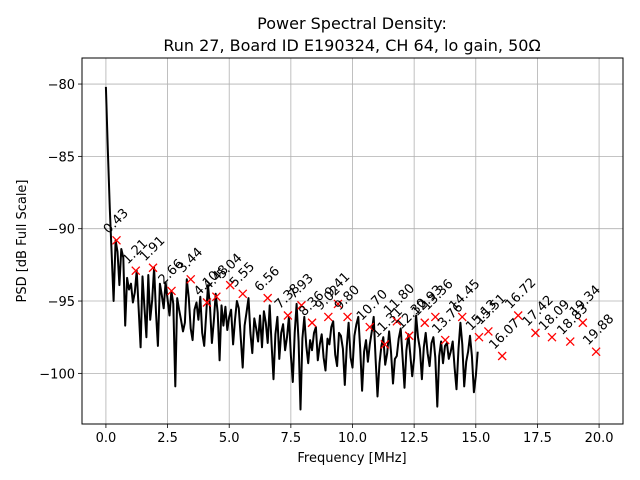 This screenshot has width=640, height=480. Describe the element at coordinates (229, 438) in the screenshot. I see `x-tick-label: 5.0` at that location.